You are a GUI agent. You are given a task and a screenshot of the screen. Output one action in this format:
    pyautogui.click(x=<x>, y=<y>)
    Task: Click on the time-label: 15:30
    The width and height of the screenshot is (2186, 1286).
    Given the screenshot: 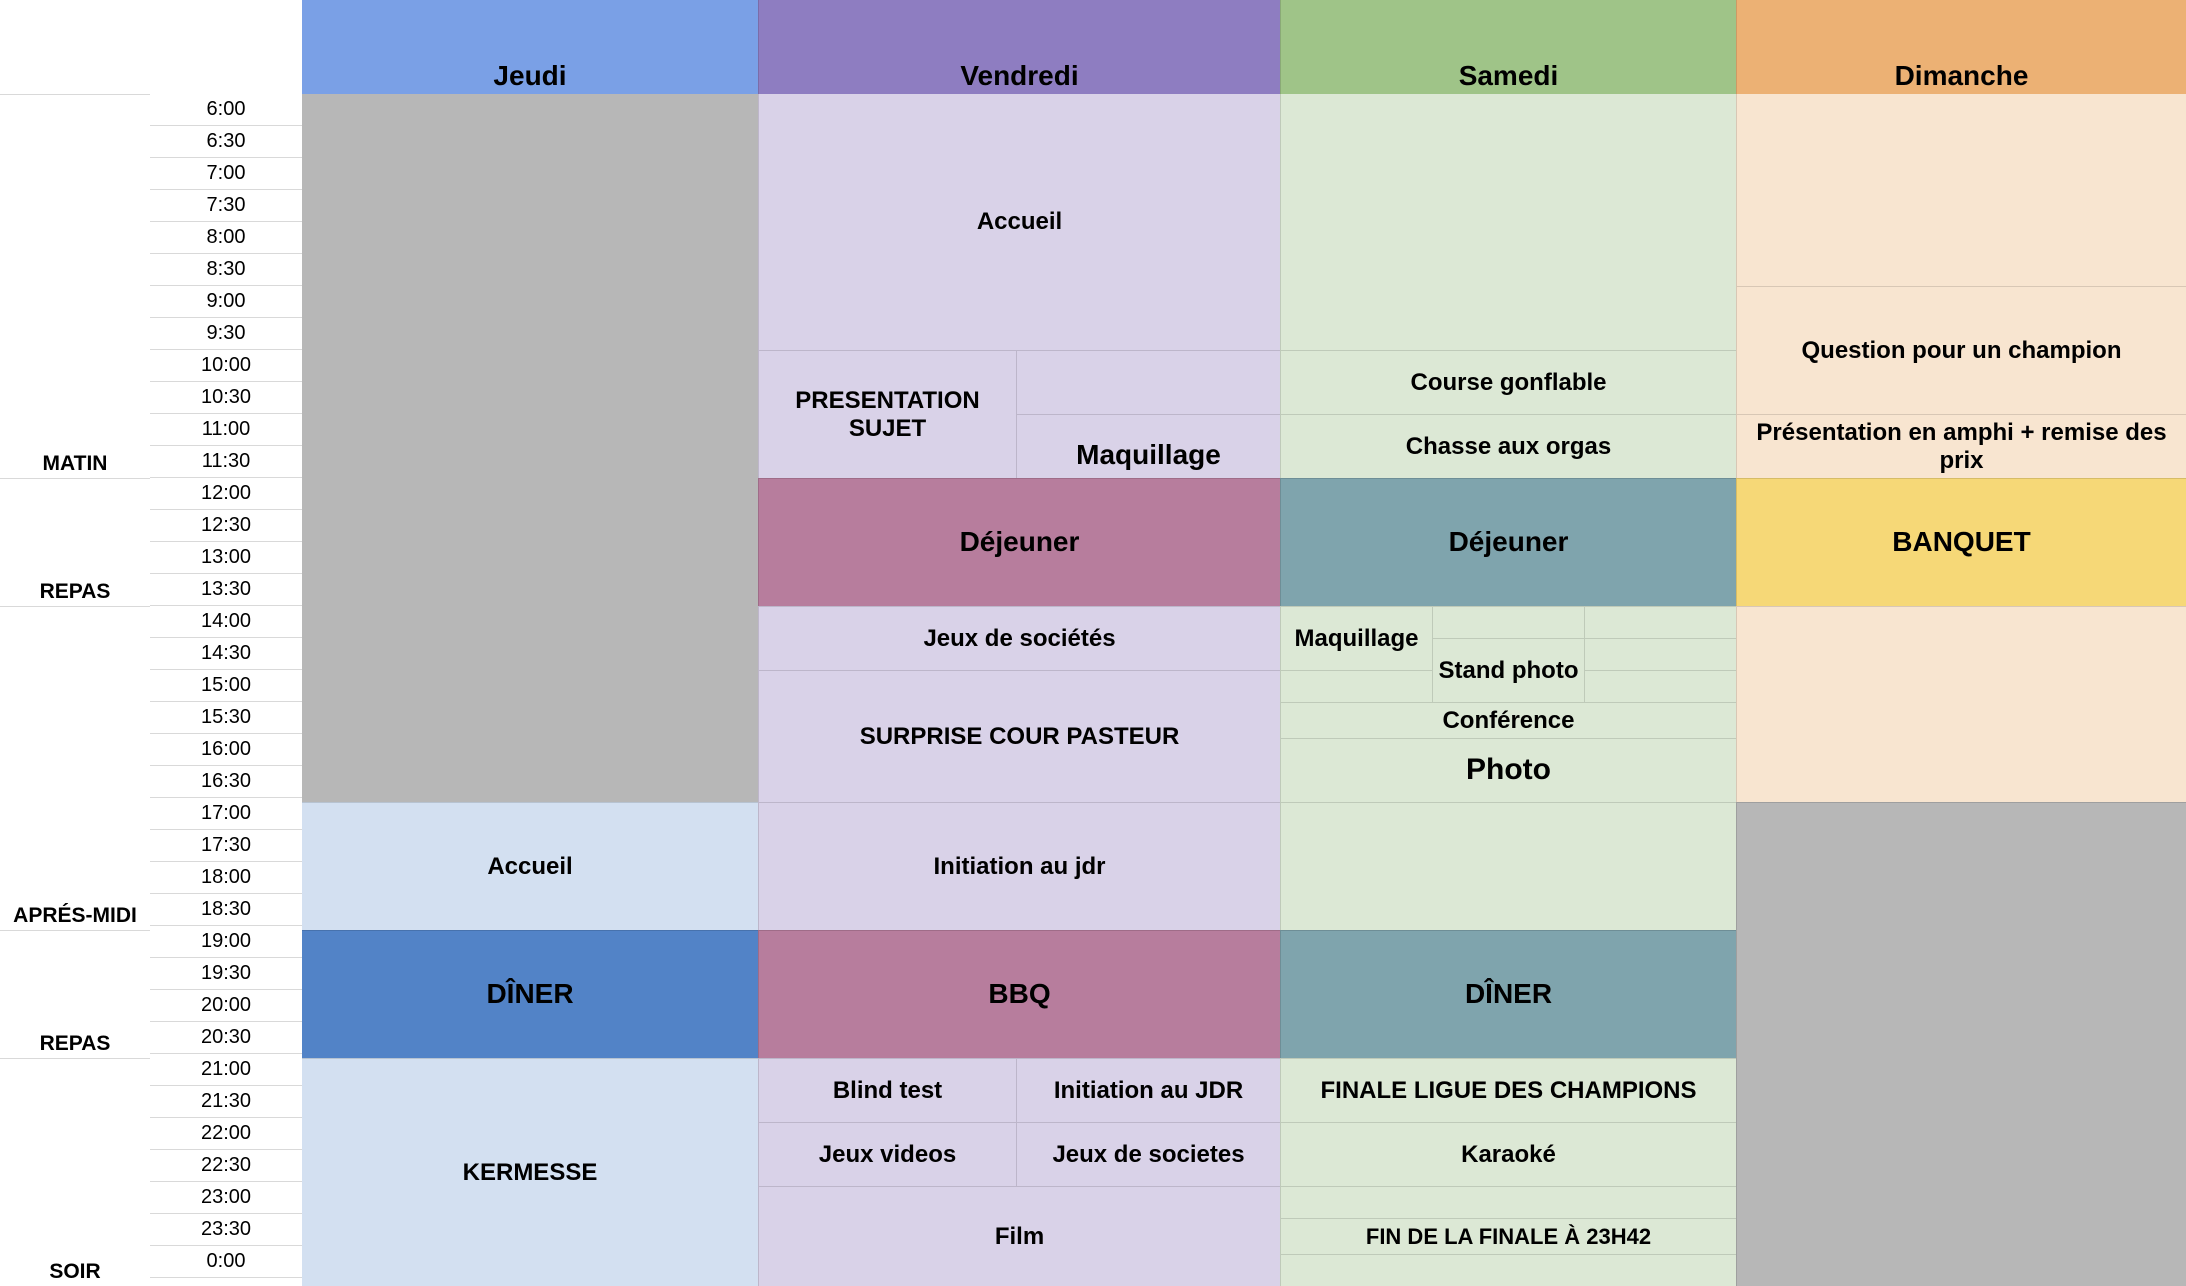 What is the action you would take?
    pyautogui.click(x=226, y=718)
    